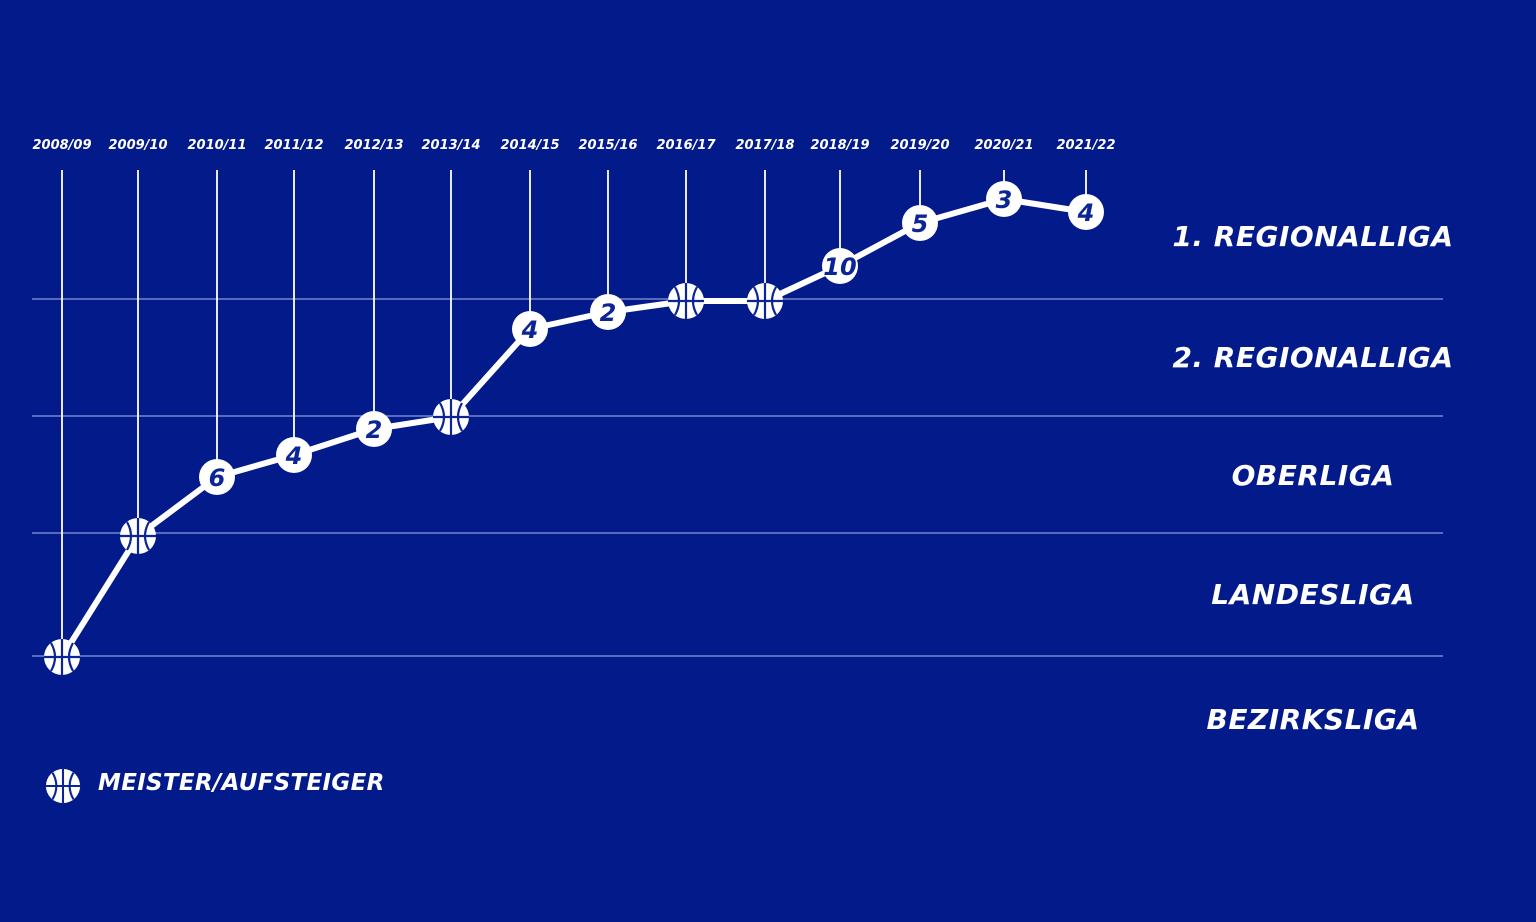 The width and height of the screenshot is (1536, 922). What do you see at coordinates (137, 145) in the screenshot?
I see `season-label: 2009/10` at bounding box center [137, 145].